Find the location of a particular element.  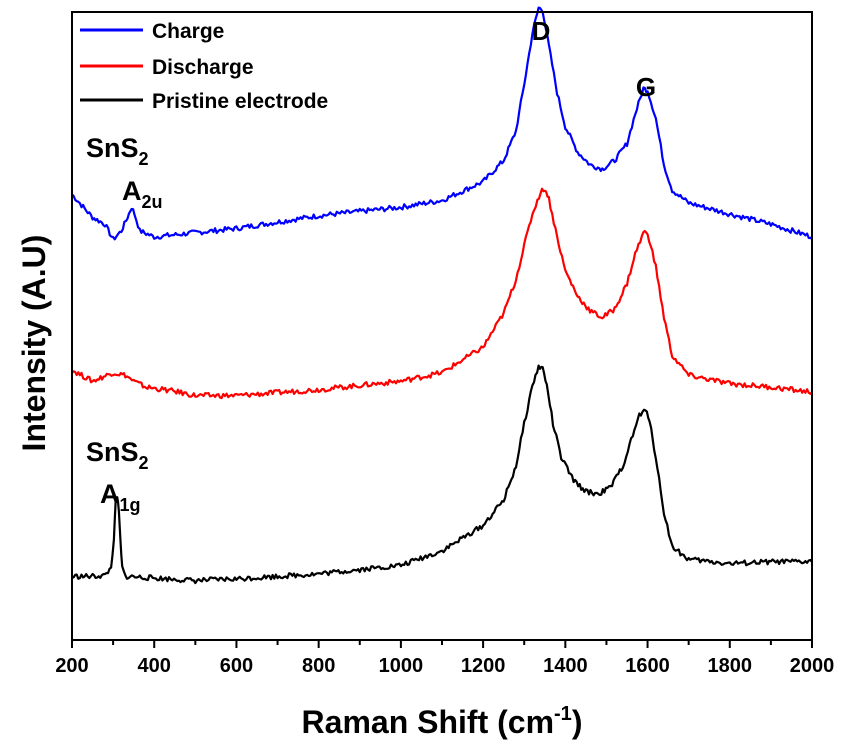

x-ticks: 200 400 600 800 1000 1200 1400 1600 1800 2000 is located at coordinates (444, 658).